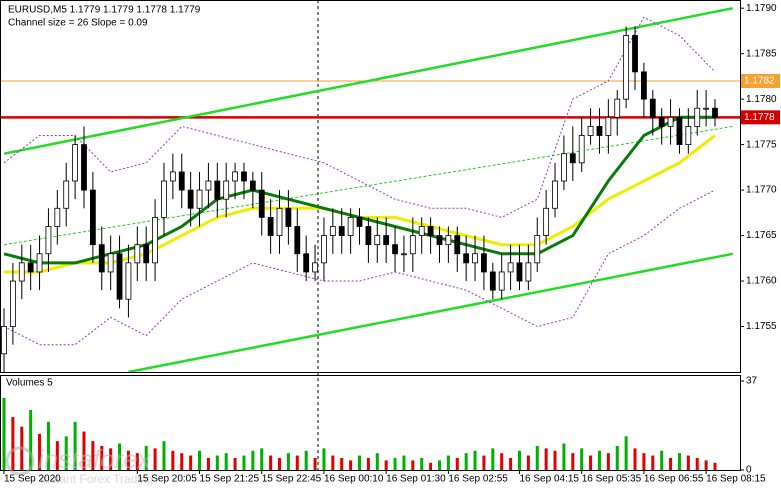 This screenshot has width=781, height=494. Describe the element at coordinates (761, 281) in the screenshot. I see `y-tick-label: 1.1760` at that location.